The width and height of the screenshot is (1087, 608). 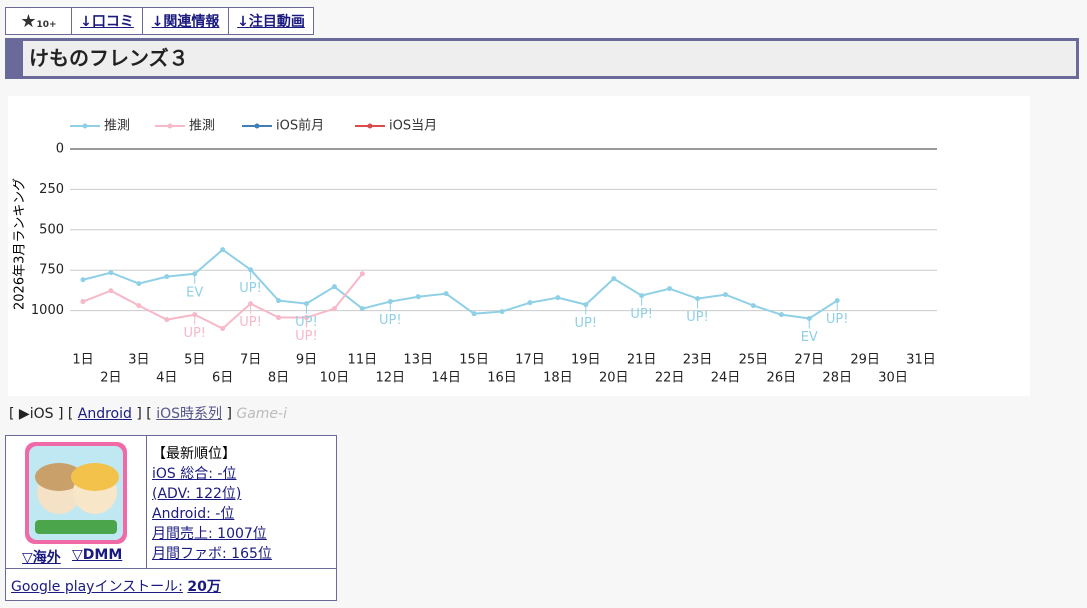 I want to click on x-tick-label: 13日, so click(x=418, y=360).